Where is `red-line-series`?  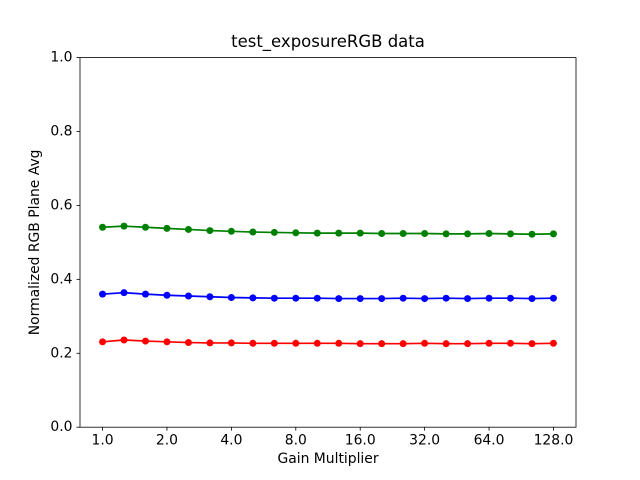
red-line-series is located at coordinates (328, 342).